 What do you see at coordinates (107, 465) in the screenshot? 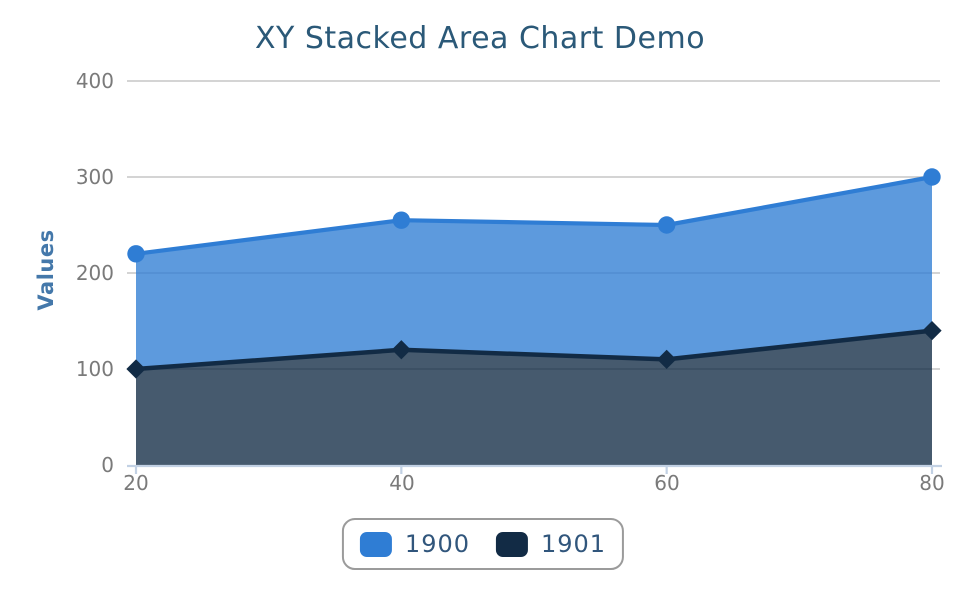
I see `y-tick-label-0: 0` at bounding box center [107, 465].